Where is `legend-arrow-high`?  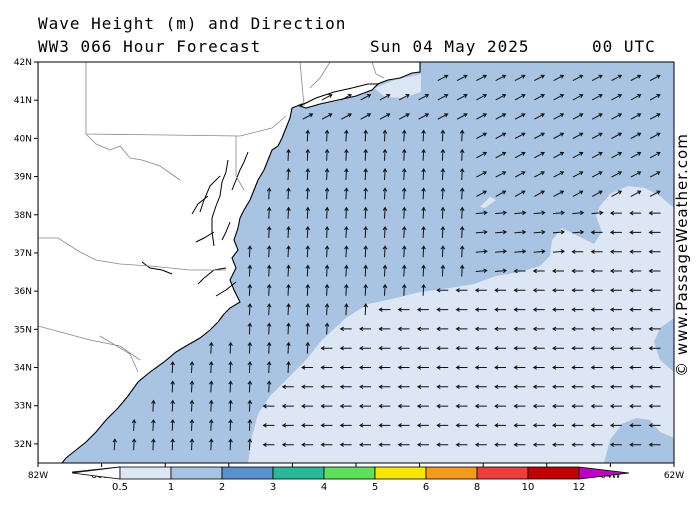
legend-arrow-high is located at coordinates (604, 473).